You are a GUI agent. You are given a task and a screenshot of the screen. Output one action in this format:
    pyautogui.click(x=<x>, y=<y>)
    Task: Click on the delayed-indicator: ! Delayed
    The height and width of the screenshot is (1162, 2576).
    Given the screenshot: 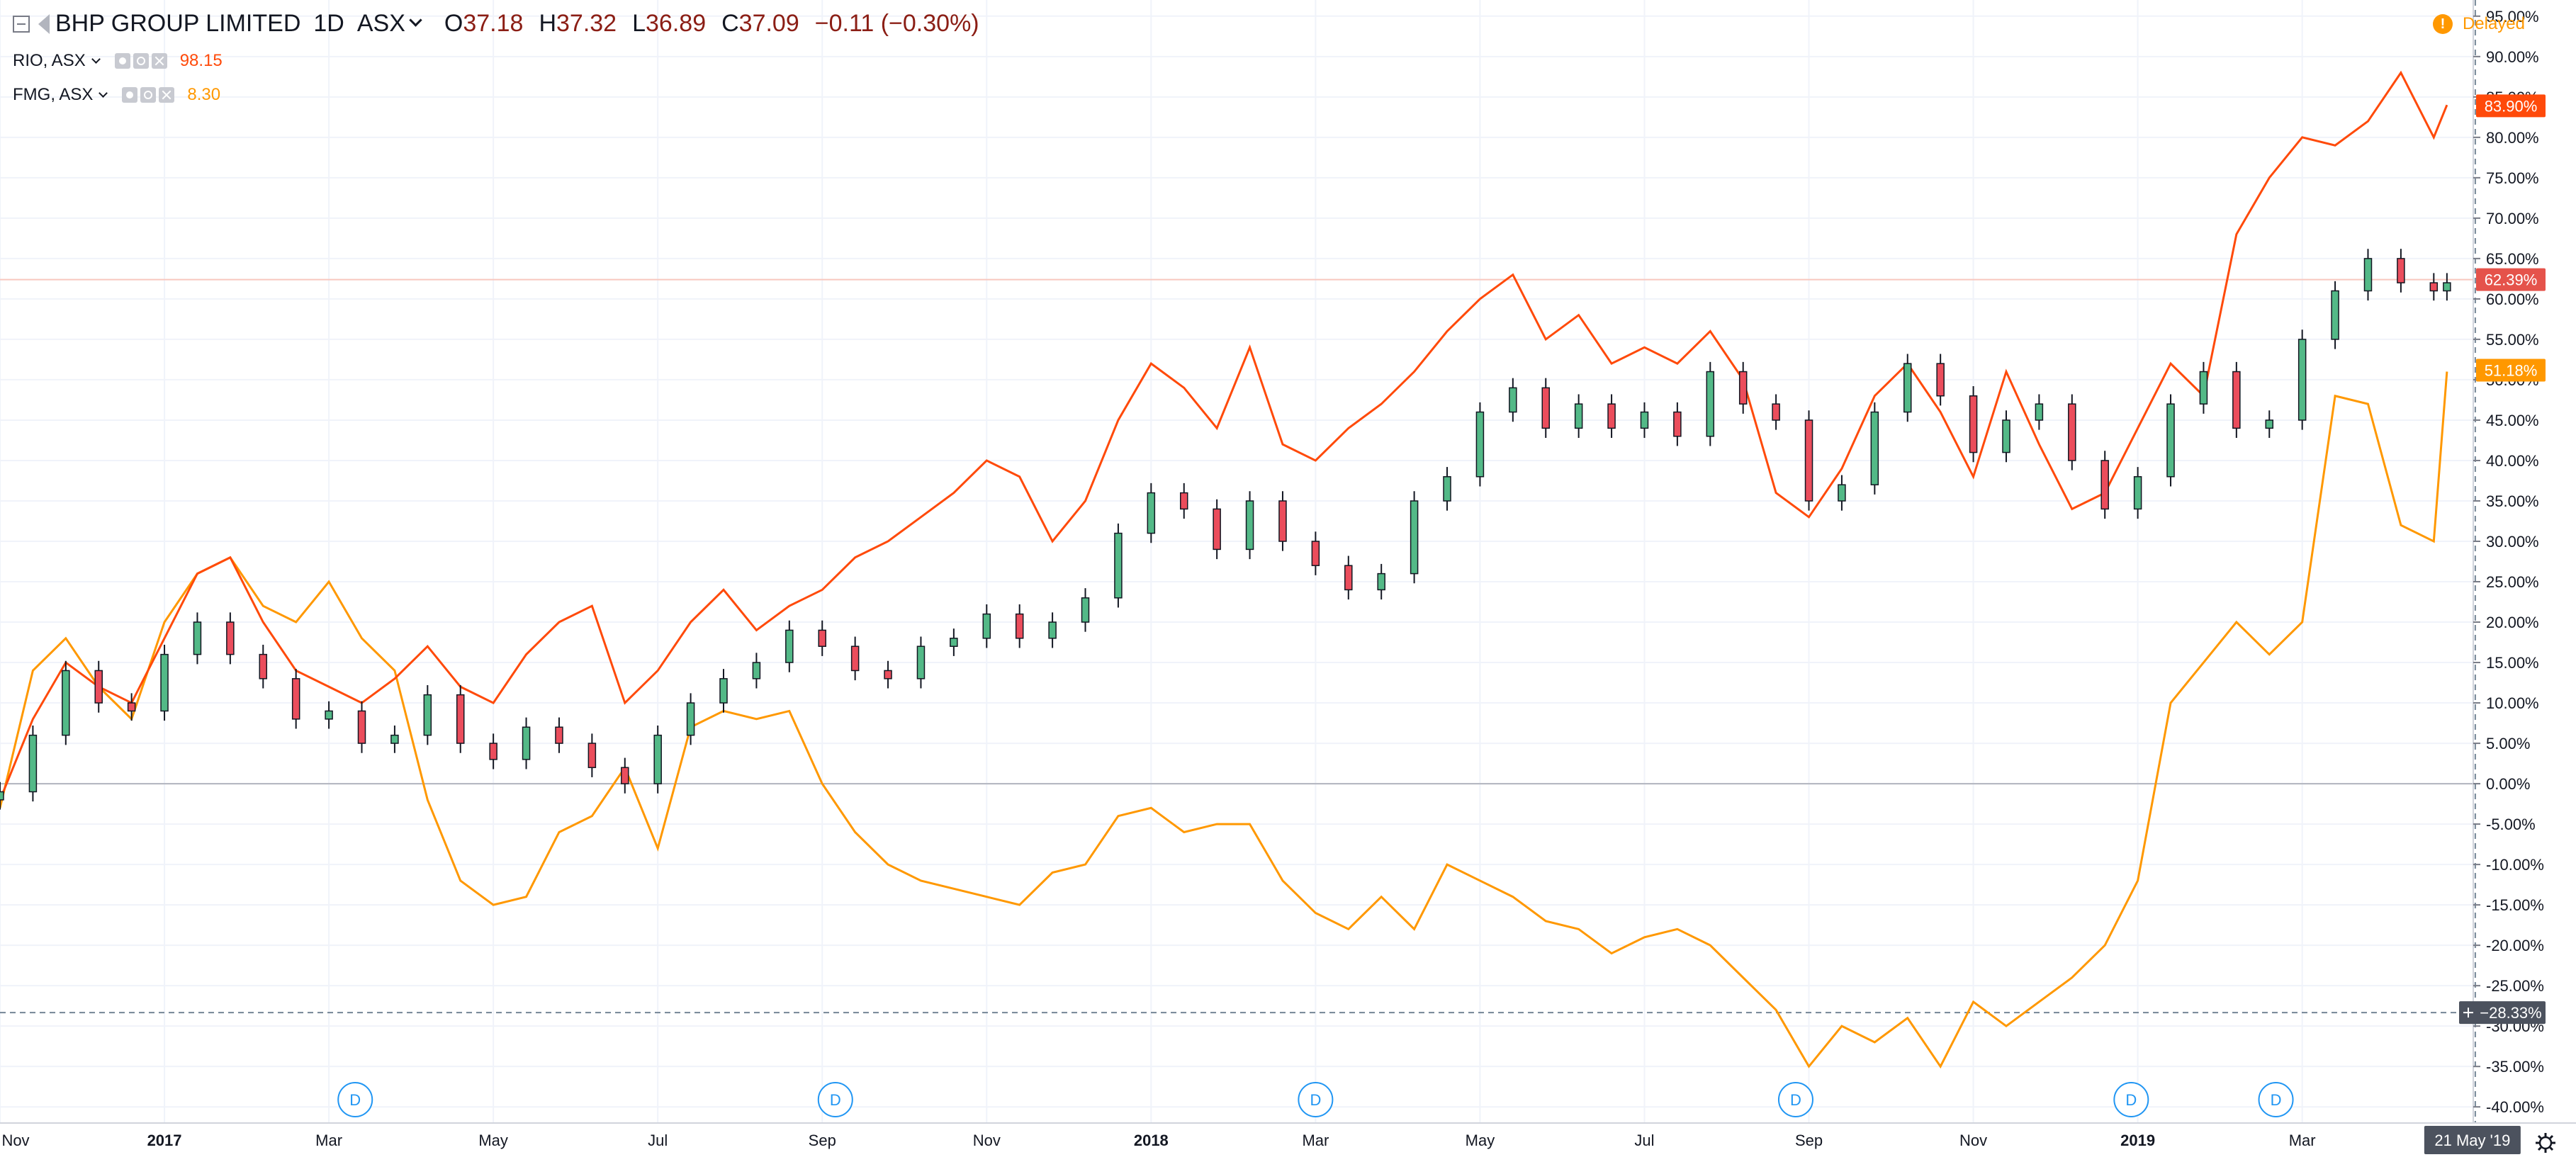 What is the action you would take?
    pyautogui.click(x=2478, y=24)
    